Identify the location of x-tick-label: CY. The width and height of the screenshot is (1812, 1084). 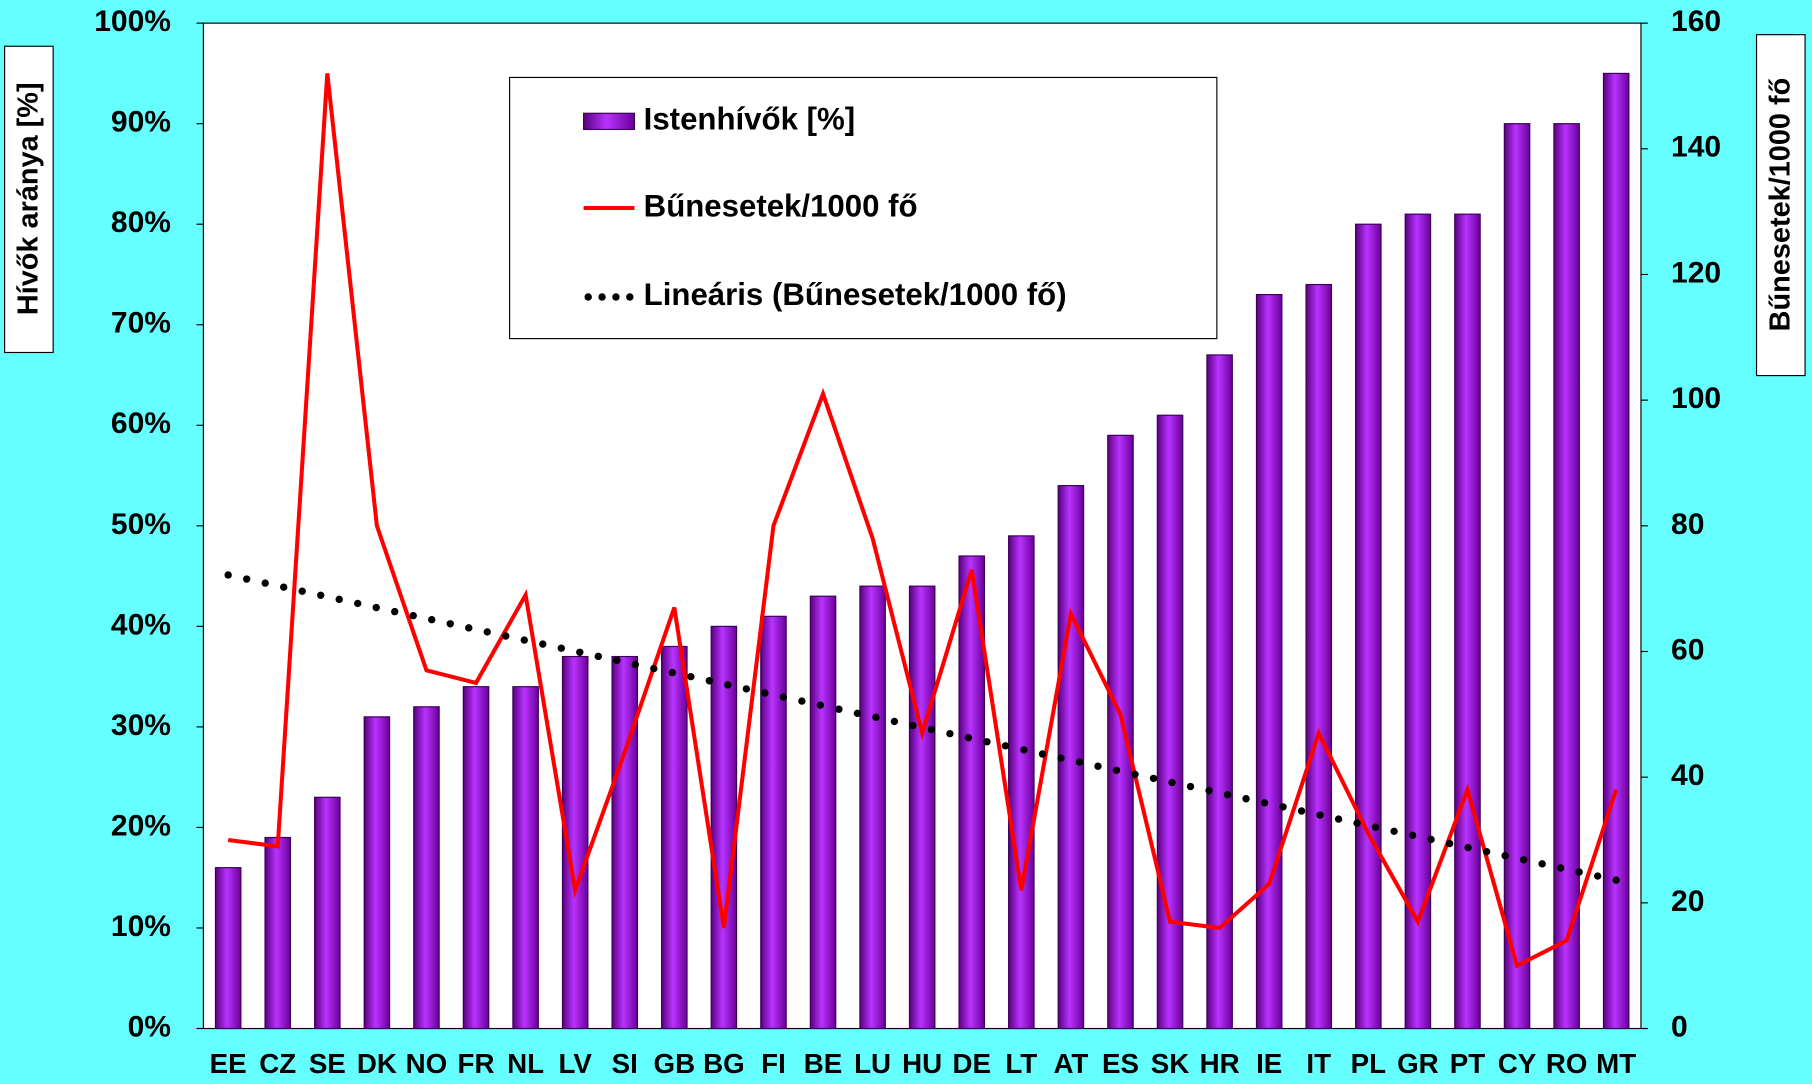
(1517, 1063).